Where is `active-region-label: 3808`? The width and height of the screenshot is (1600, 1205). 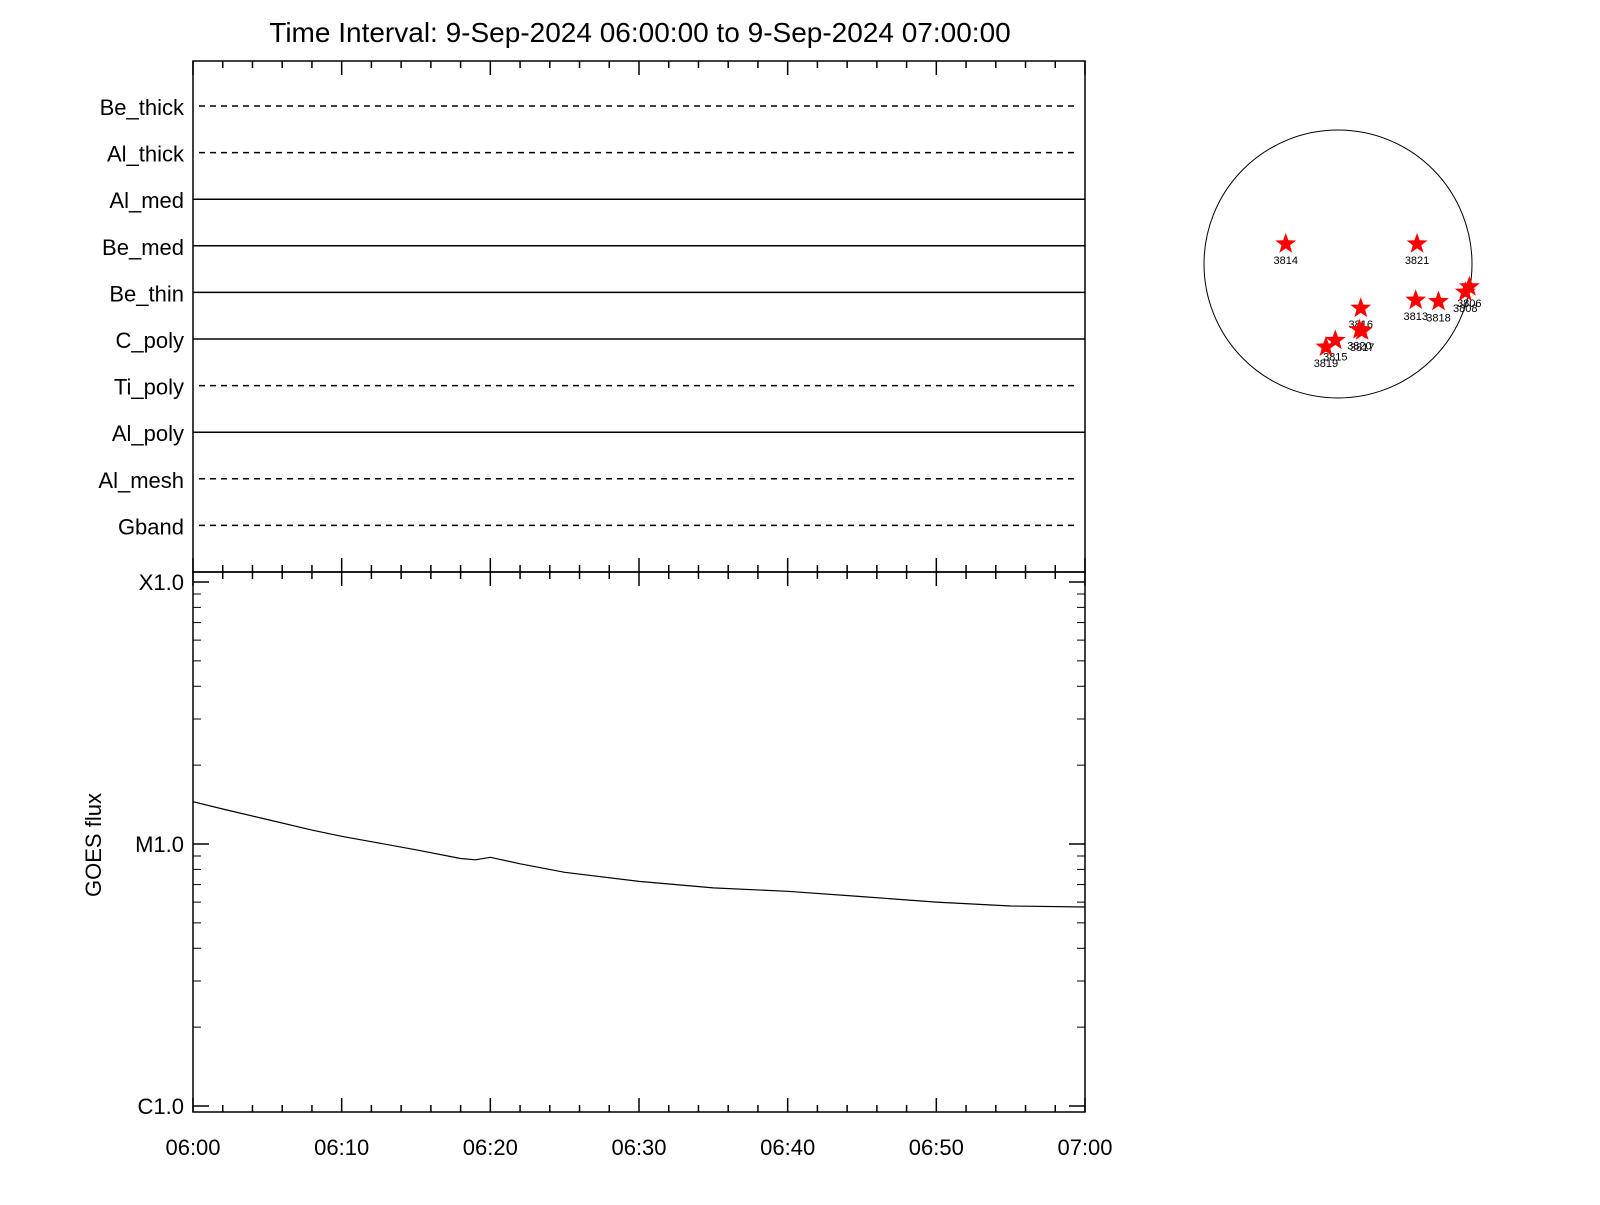 active-region-label: 3808 is located at coordinates (1465, 309).